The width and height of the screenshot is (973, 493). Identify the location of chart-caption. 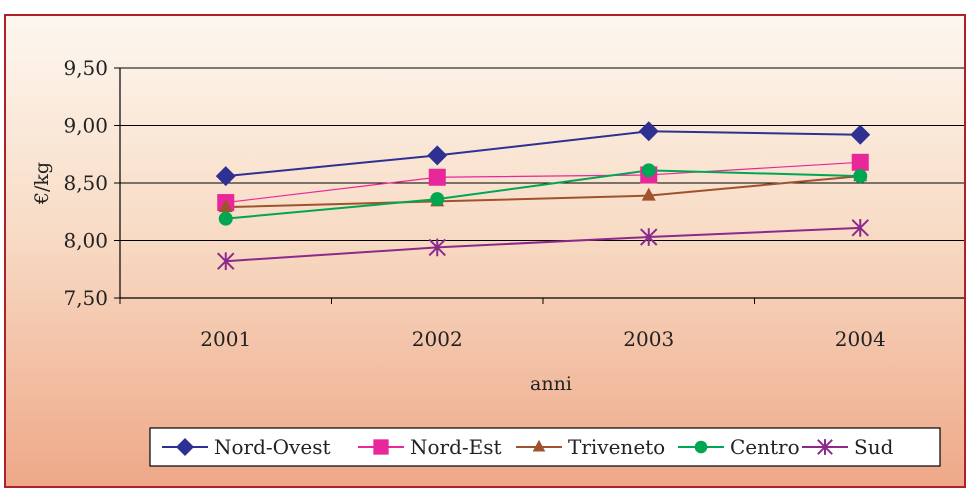
(486, 4).